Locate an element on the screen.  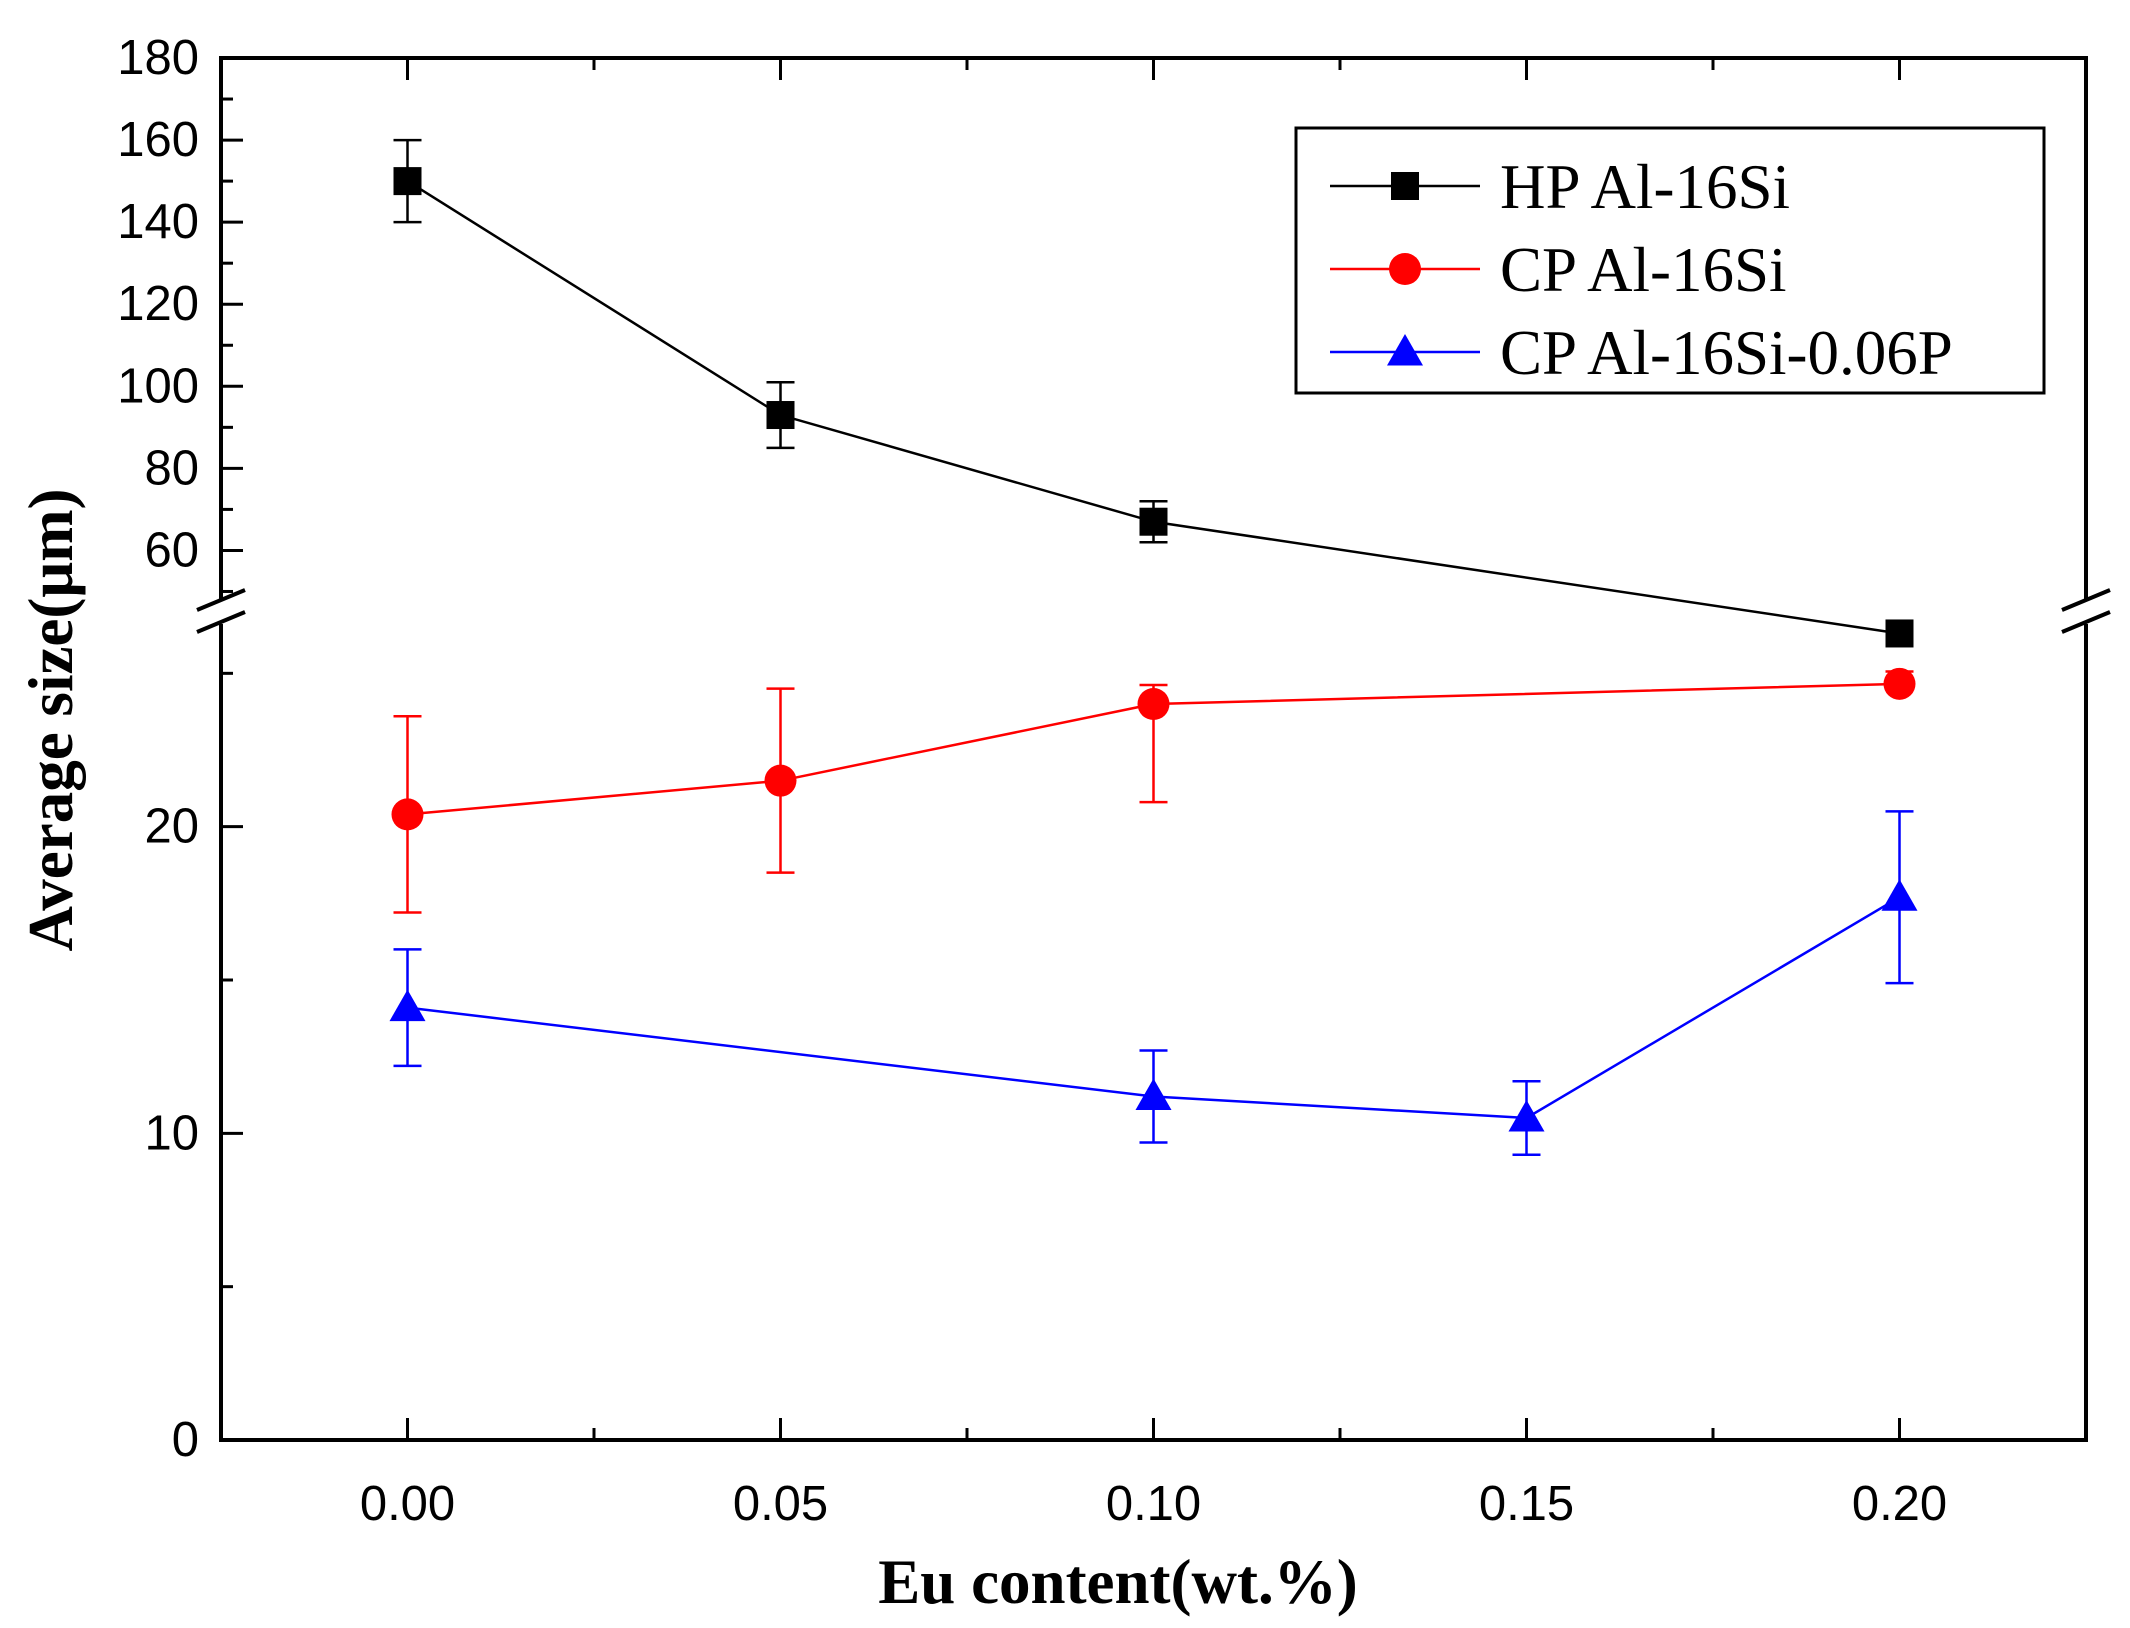
y-tick-label: 160 is located at coordinates (158, 140).